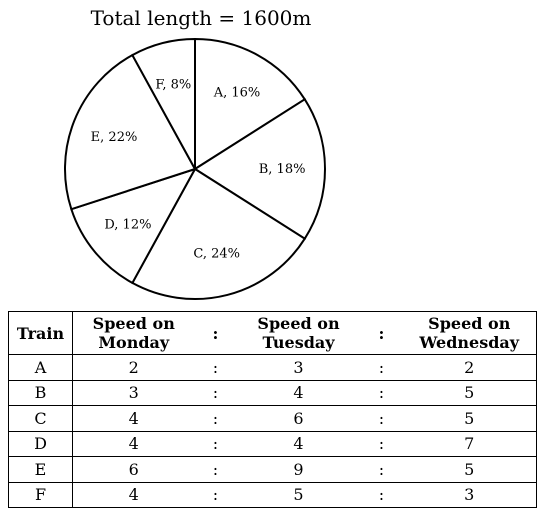 Image resolution: width=543 pixels, height=516 pixels. I want to click on chart-title: Total length = 1600m, so click(201, 18).